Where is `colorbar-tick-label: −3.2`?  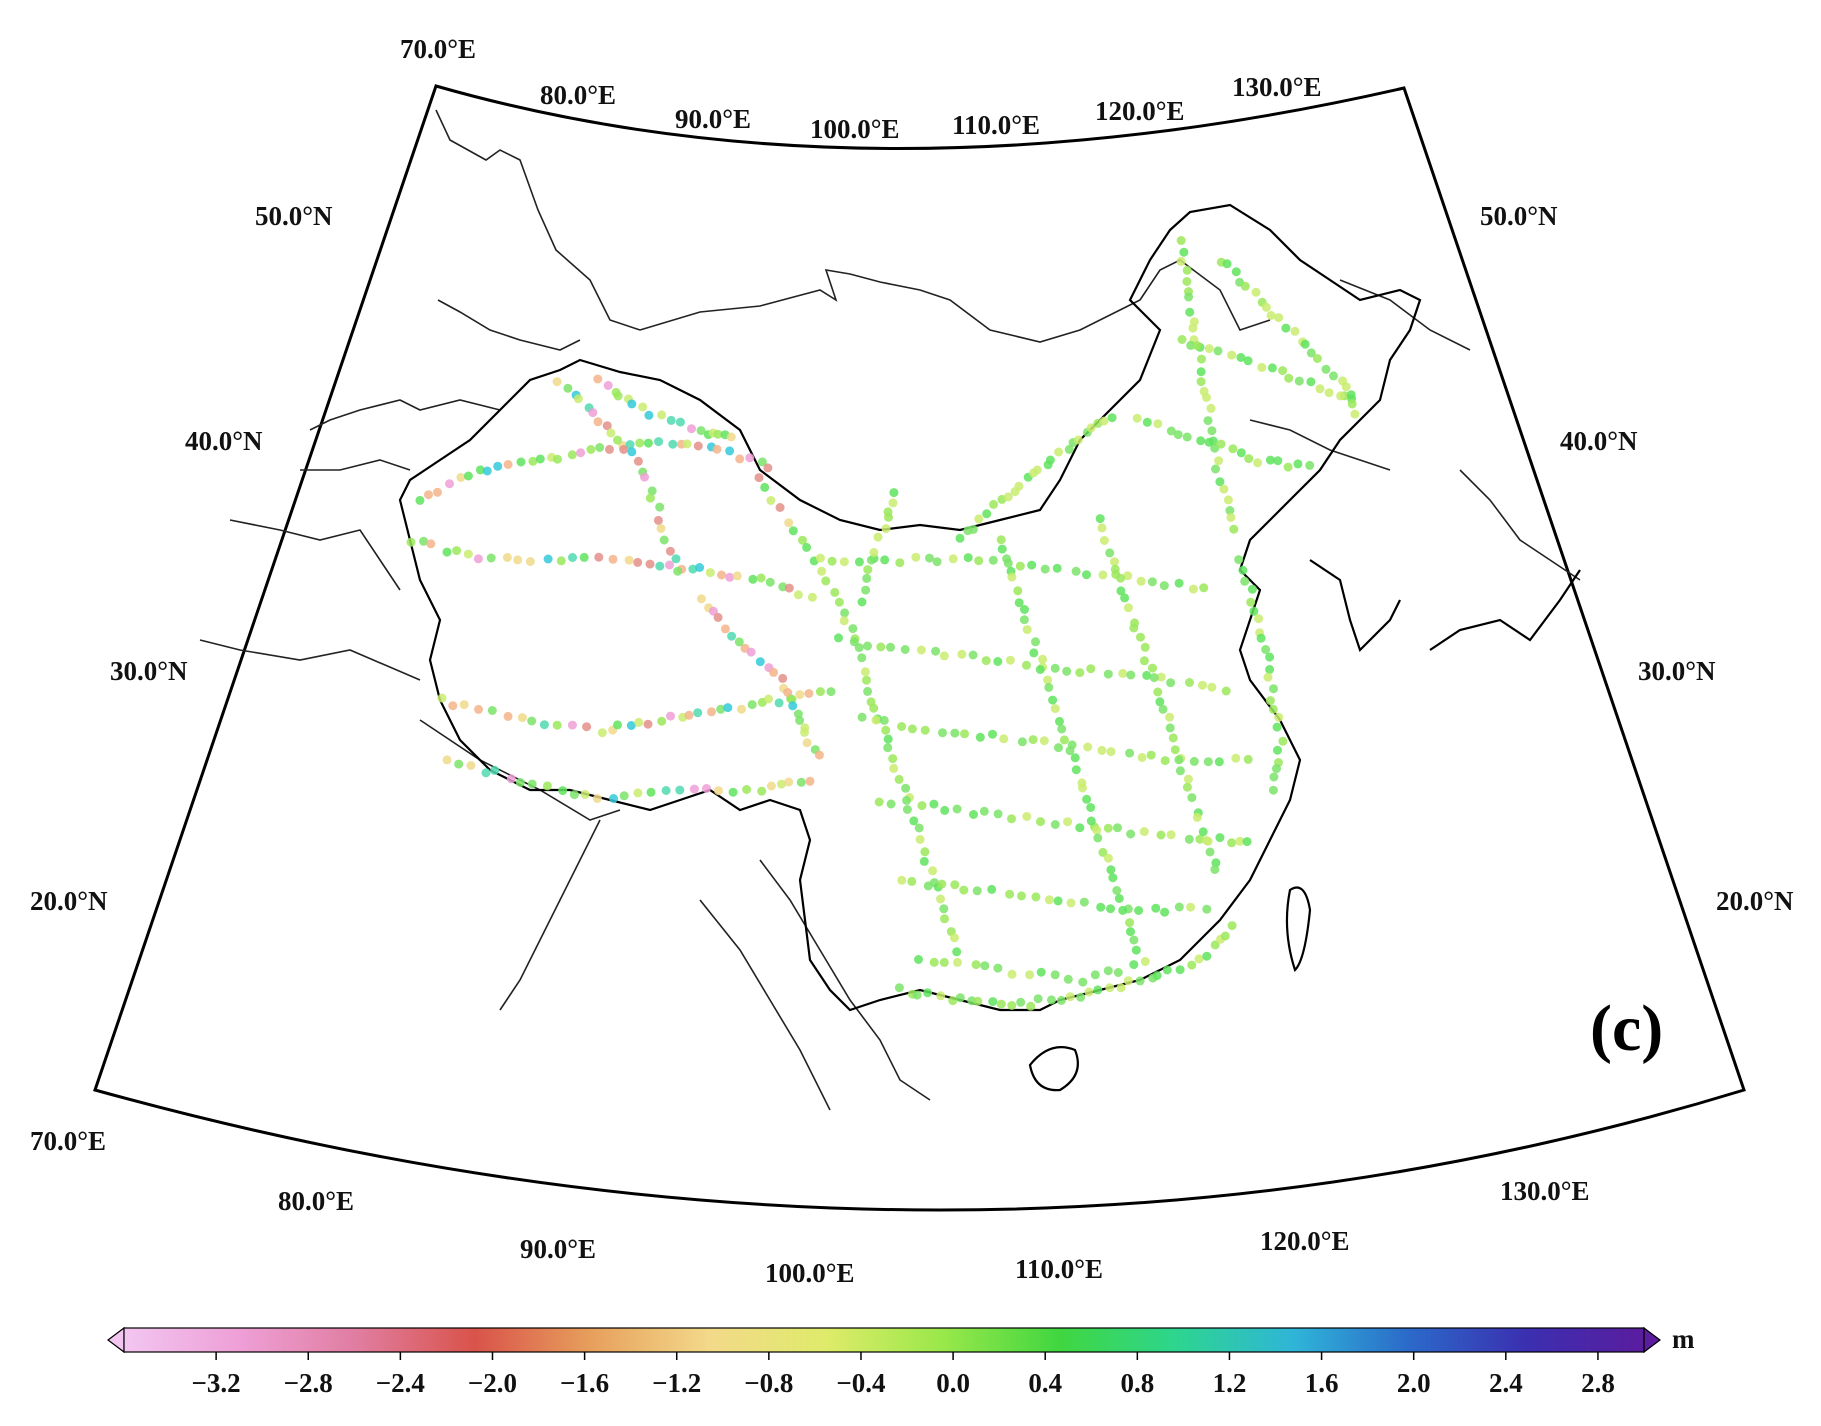
colorbar-tick-label: −3.2 is located at coordinates (216, 1383).